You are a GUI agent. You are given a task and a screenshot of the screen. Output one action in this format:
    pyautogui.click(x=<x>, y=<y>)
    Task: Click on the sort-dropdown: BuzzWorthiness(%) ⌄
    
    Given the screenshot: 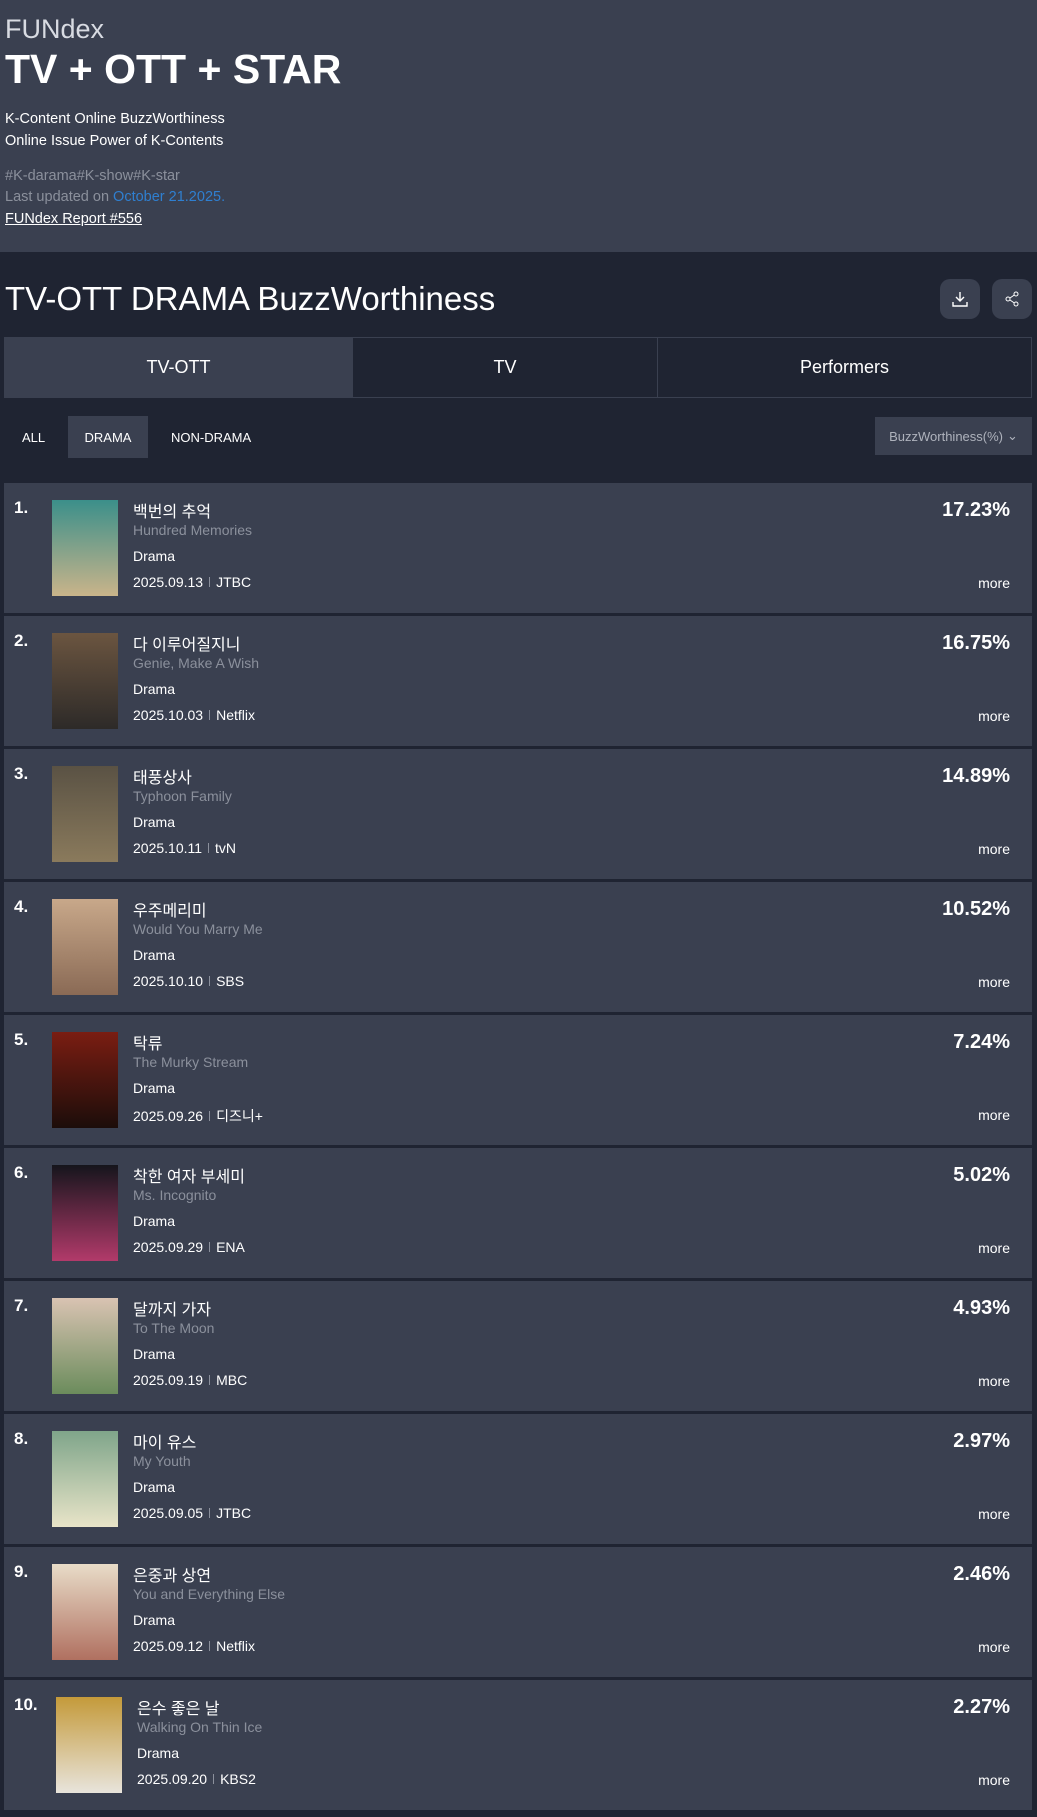 What is the action you would take?
    pyautogui.click(x=953, y=436)
    